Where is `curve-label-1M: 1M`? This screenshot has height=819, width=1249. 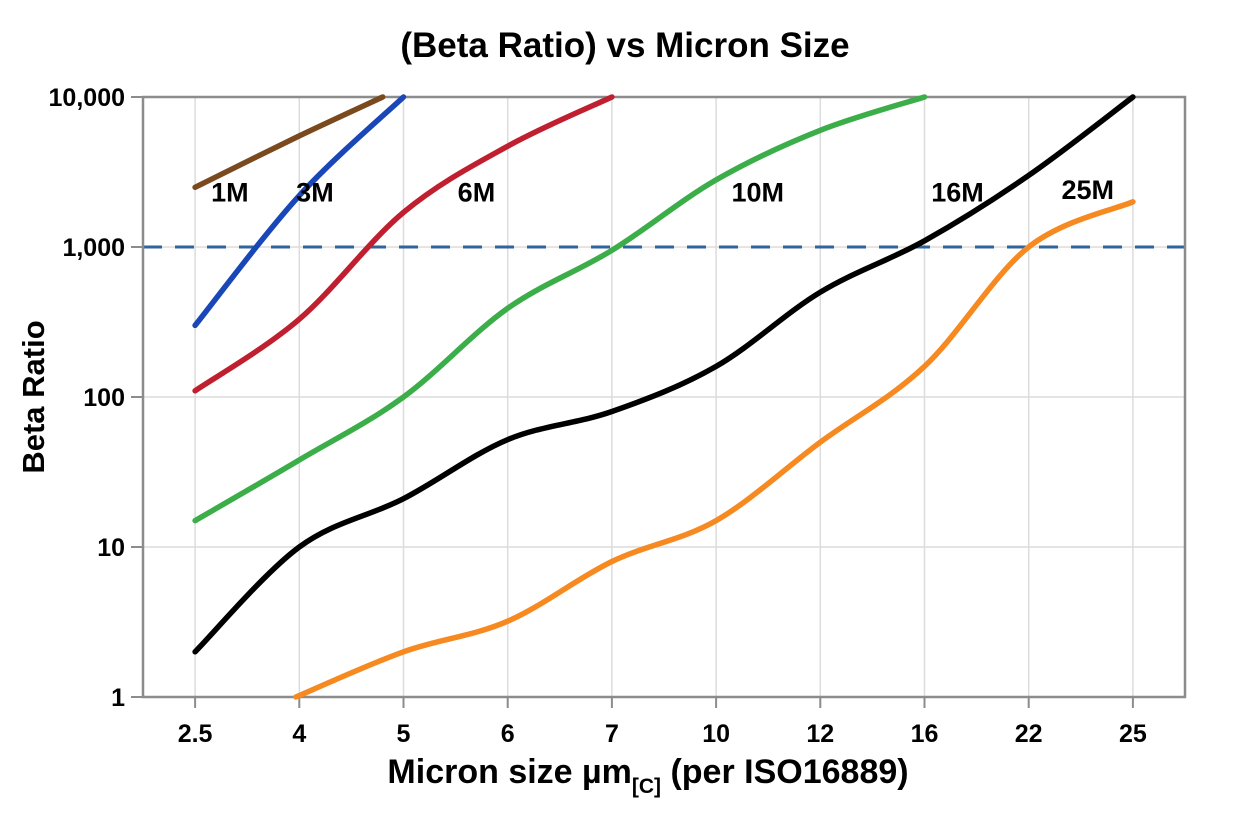 curve-label-1M: 1M is located at coordinates (230, 193).